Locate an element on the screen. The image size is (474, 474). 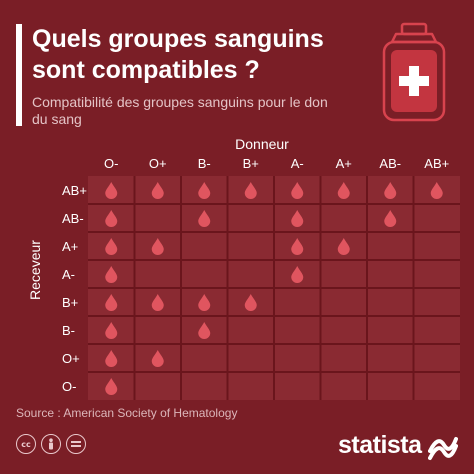
row-header: A- is located at coordinates (68, 274).